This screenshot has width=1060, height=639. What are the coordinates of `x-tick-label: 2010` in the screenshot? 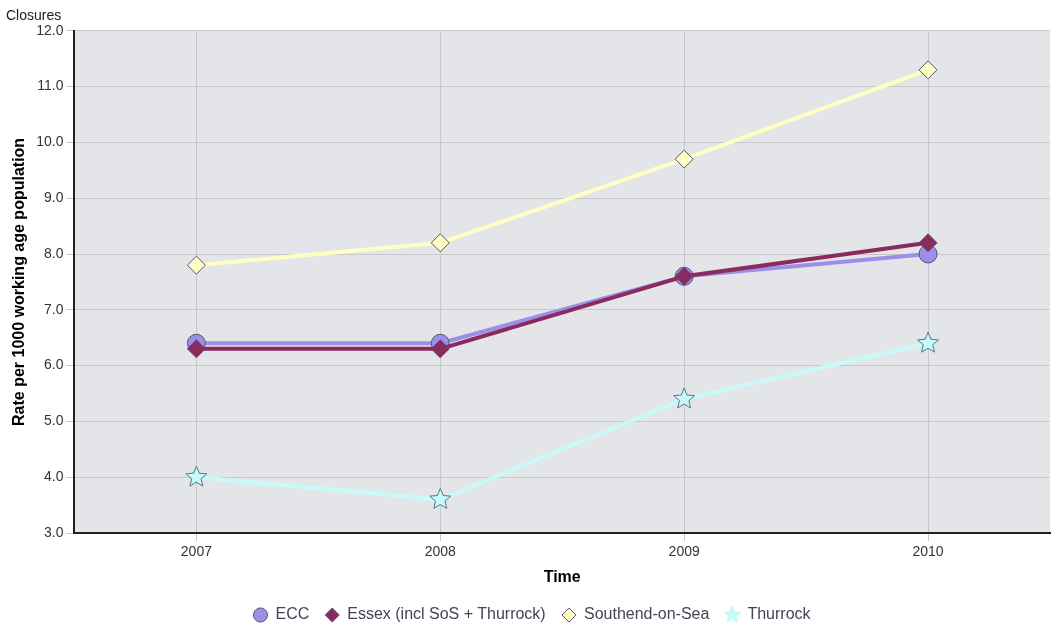 It's located at (928, 551).